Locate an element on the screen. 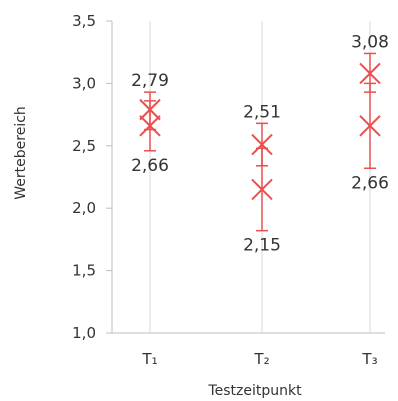 Image resolution: width=398 pixels, height=401 pixels. x-axis-title: Testzeitpunkt is located at coordinates (254, 391).